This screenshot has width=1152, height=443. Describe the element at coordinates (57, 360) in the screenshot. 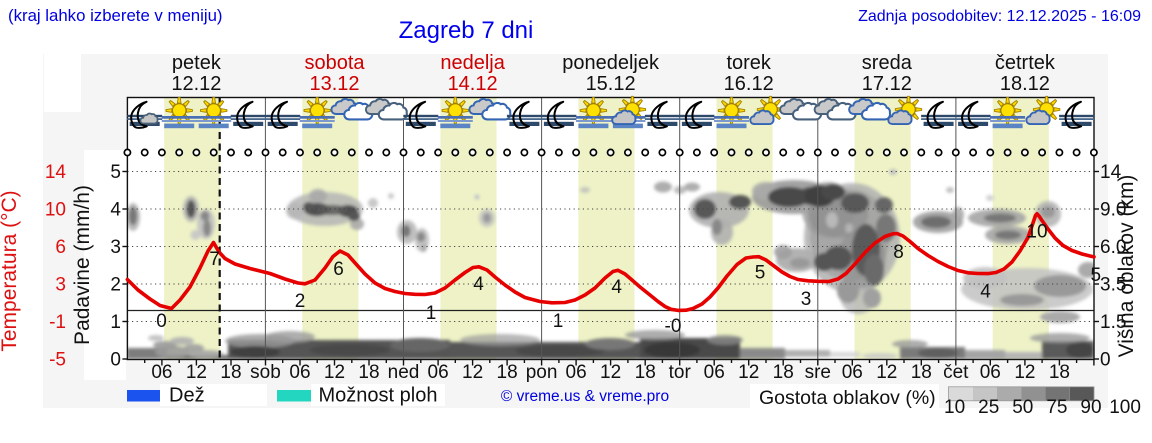

I see `svg-text: -5` at that location.